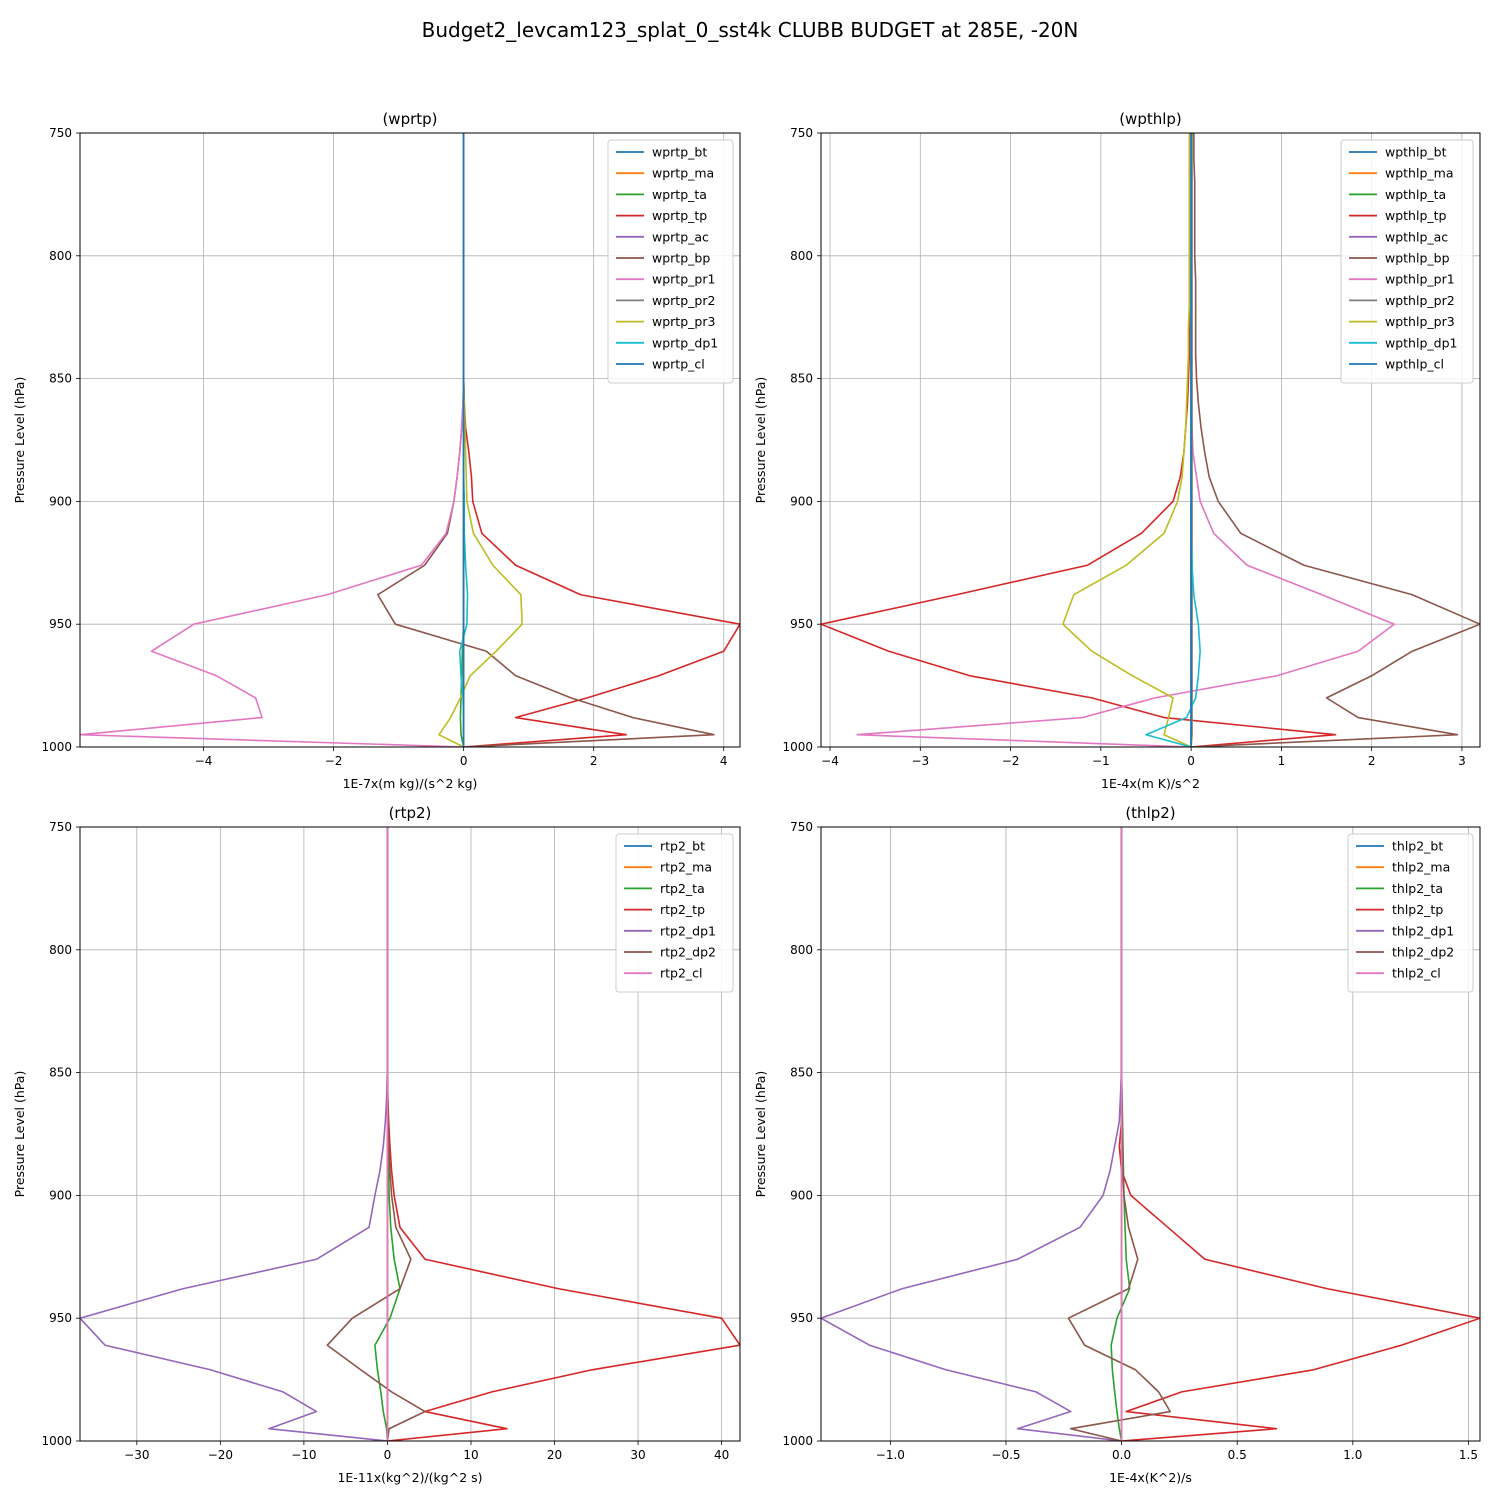  What do you see at coordinates (1416, 236) in the screenshot?
I see `legend-label: wpthlp_ac` at bounding box center [1416, 236].